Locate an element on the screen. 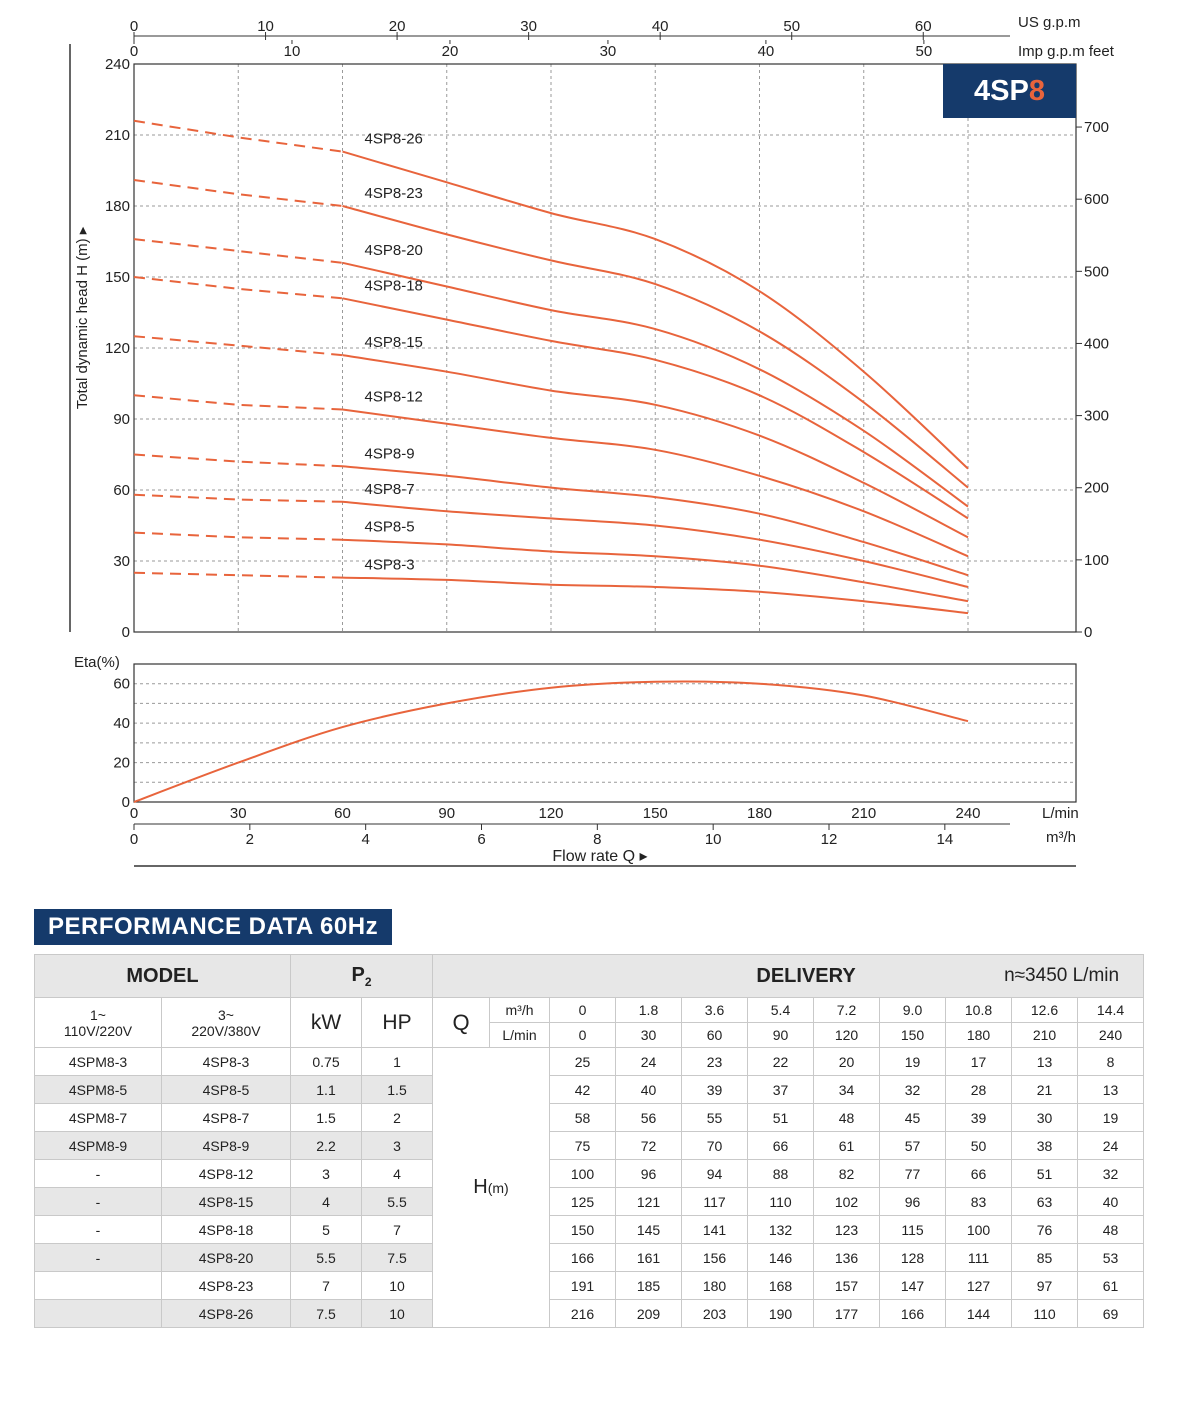 This screenshot has width=1200, height=1428. kw-cell: 2.2 is located at coordinates (326, 1145).